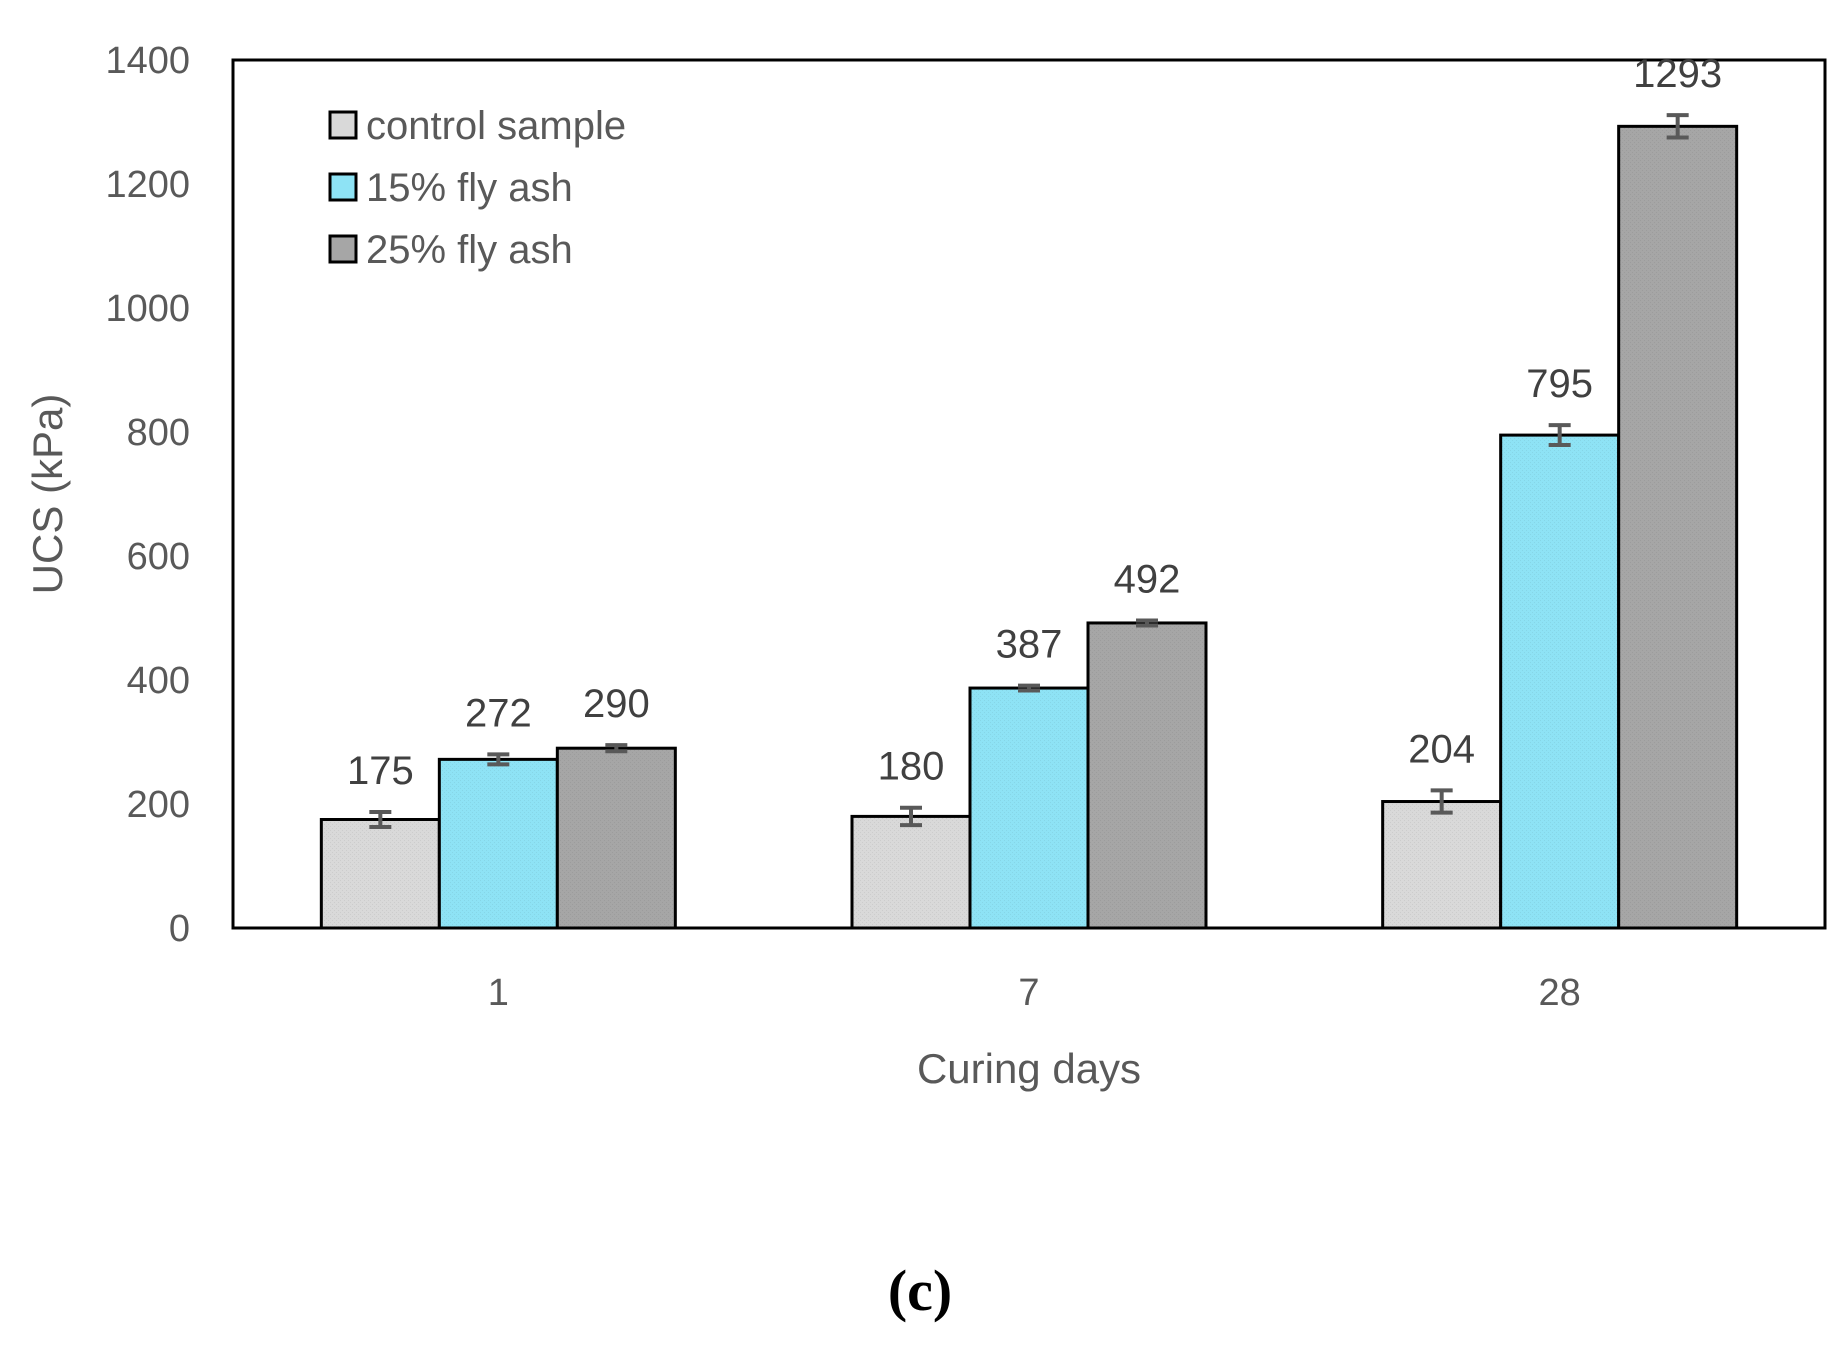 The height and width of the screenshot is (1350, 1840). Describe the element at coordinates (1029, 645) in the screenshot. I see `data-label: 387` at that location.